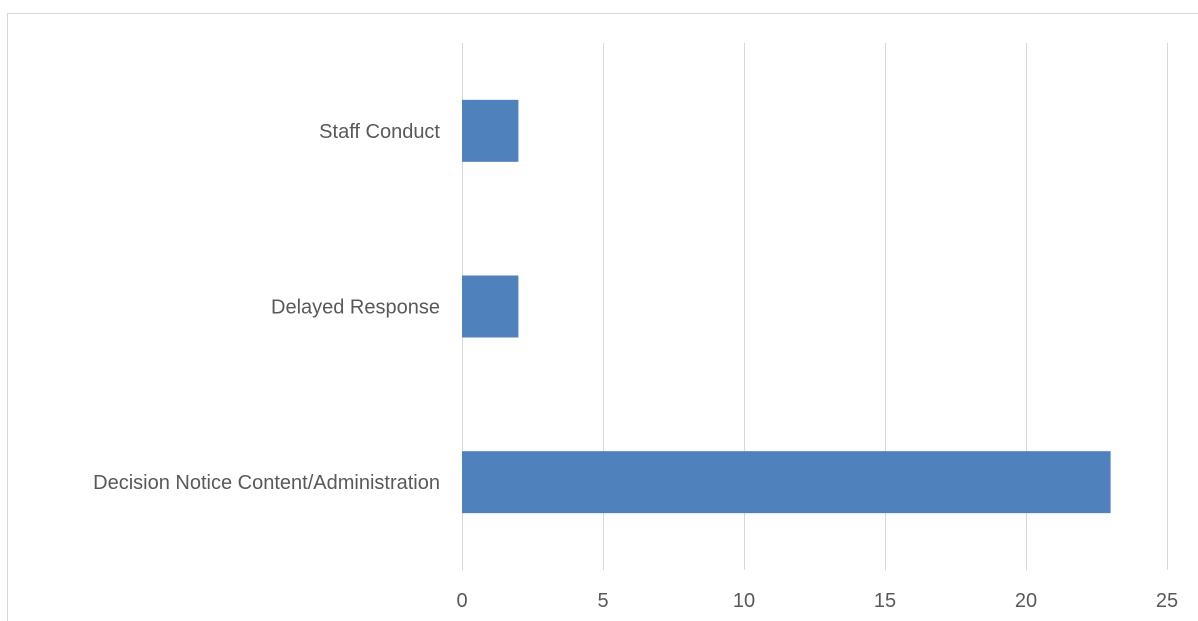 The width and height of the screenshot is (1198, 621). What do you see at coordinates (461, 601) in the screenshot?
I see `x-tick-label: 0` at bounding box center [461, 601].